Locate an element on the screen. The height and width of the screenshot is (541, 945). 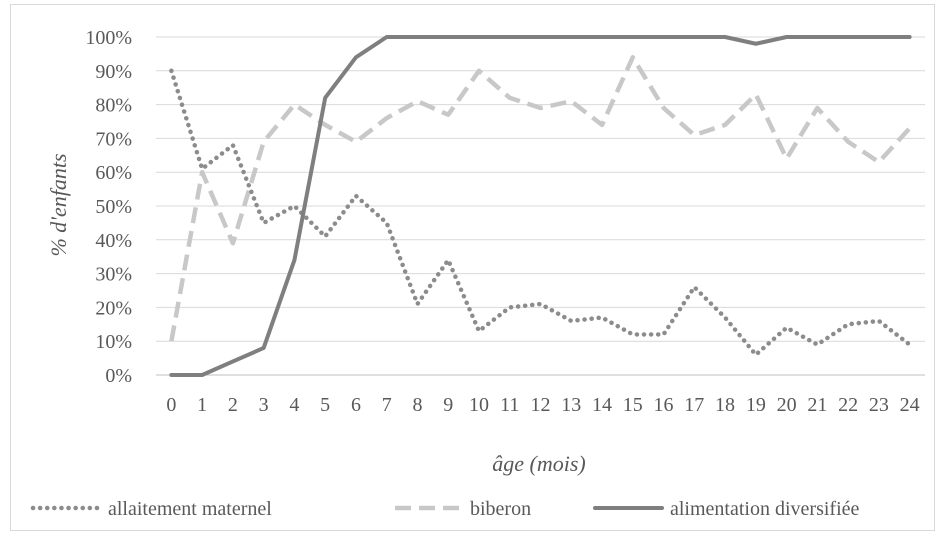
x-tick-label: 11 is located at coordinates (509, 405).